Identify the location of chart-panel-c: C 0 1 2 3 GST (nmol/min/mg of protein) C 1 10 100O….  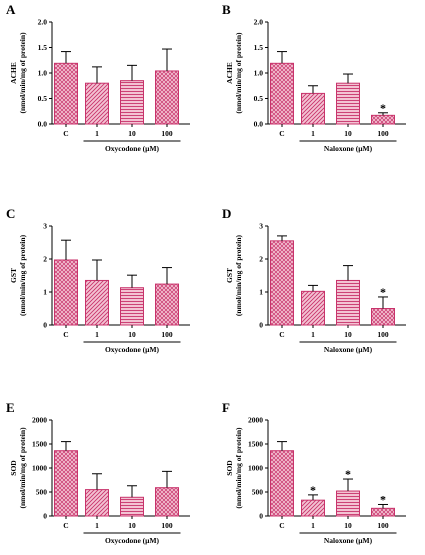
(98, 280).